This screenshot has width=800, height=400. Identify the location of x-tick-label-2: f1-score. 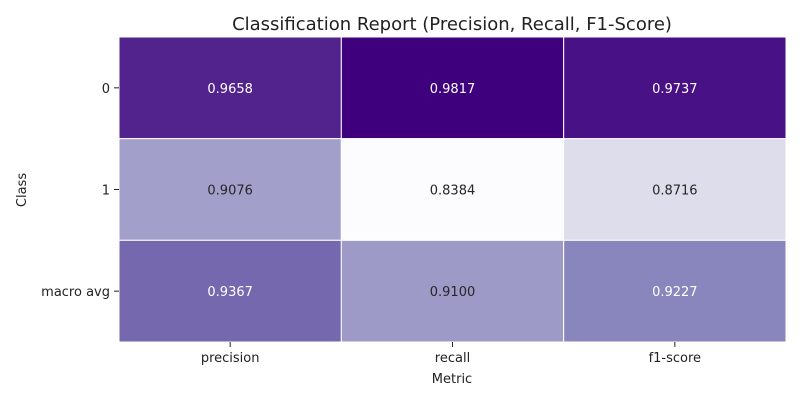
(675, 358).